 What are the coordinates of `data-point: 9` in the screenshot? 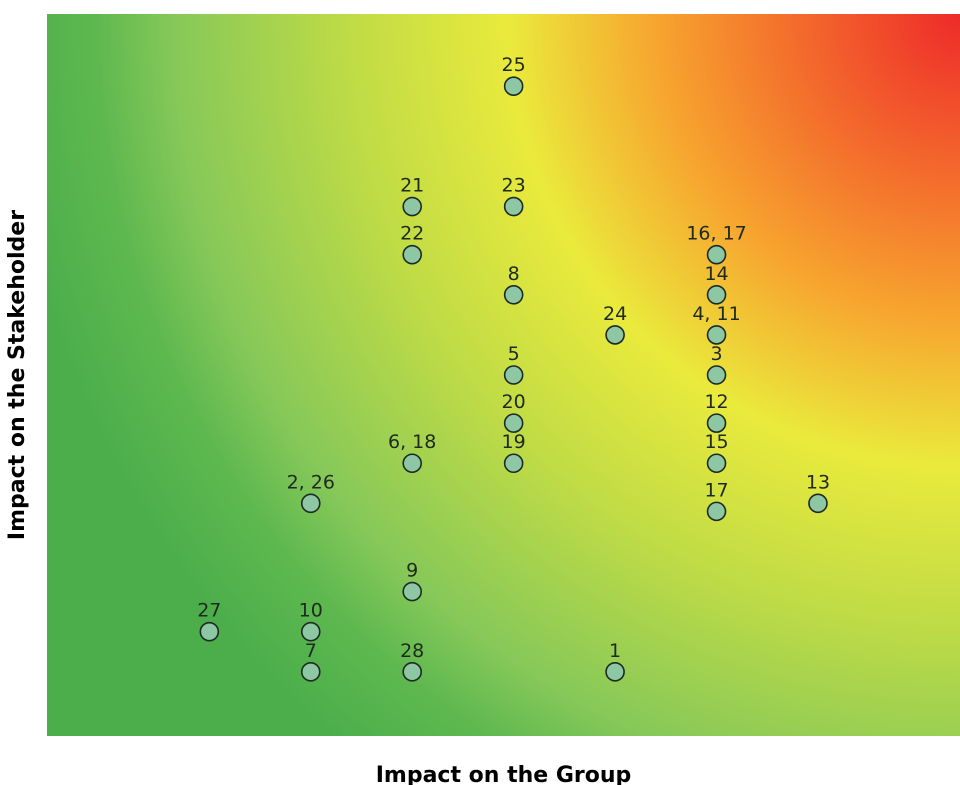 It's located at (412, 581).